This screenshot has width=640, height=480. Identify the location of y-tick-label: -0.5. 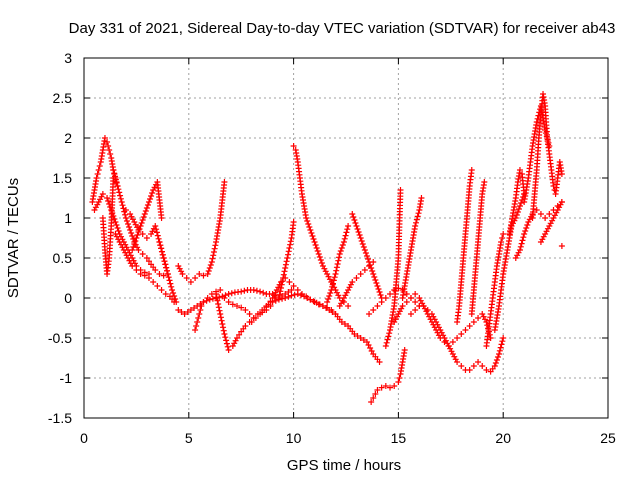
(60, 338).